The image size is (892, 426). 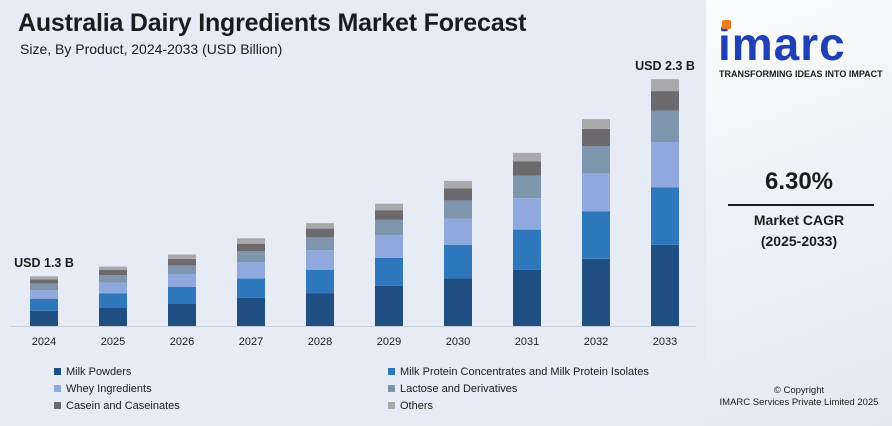 I want to click on data-annotation-1: USD 2.3 B, so click(x=665, y=66).